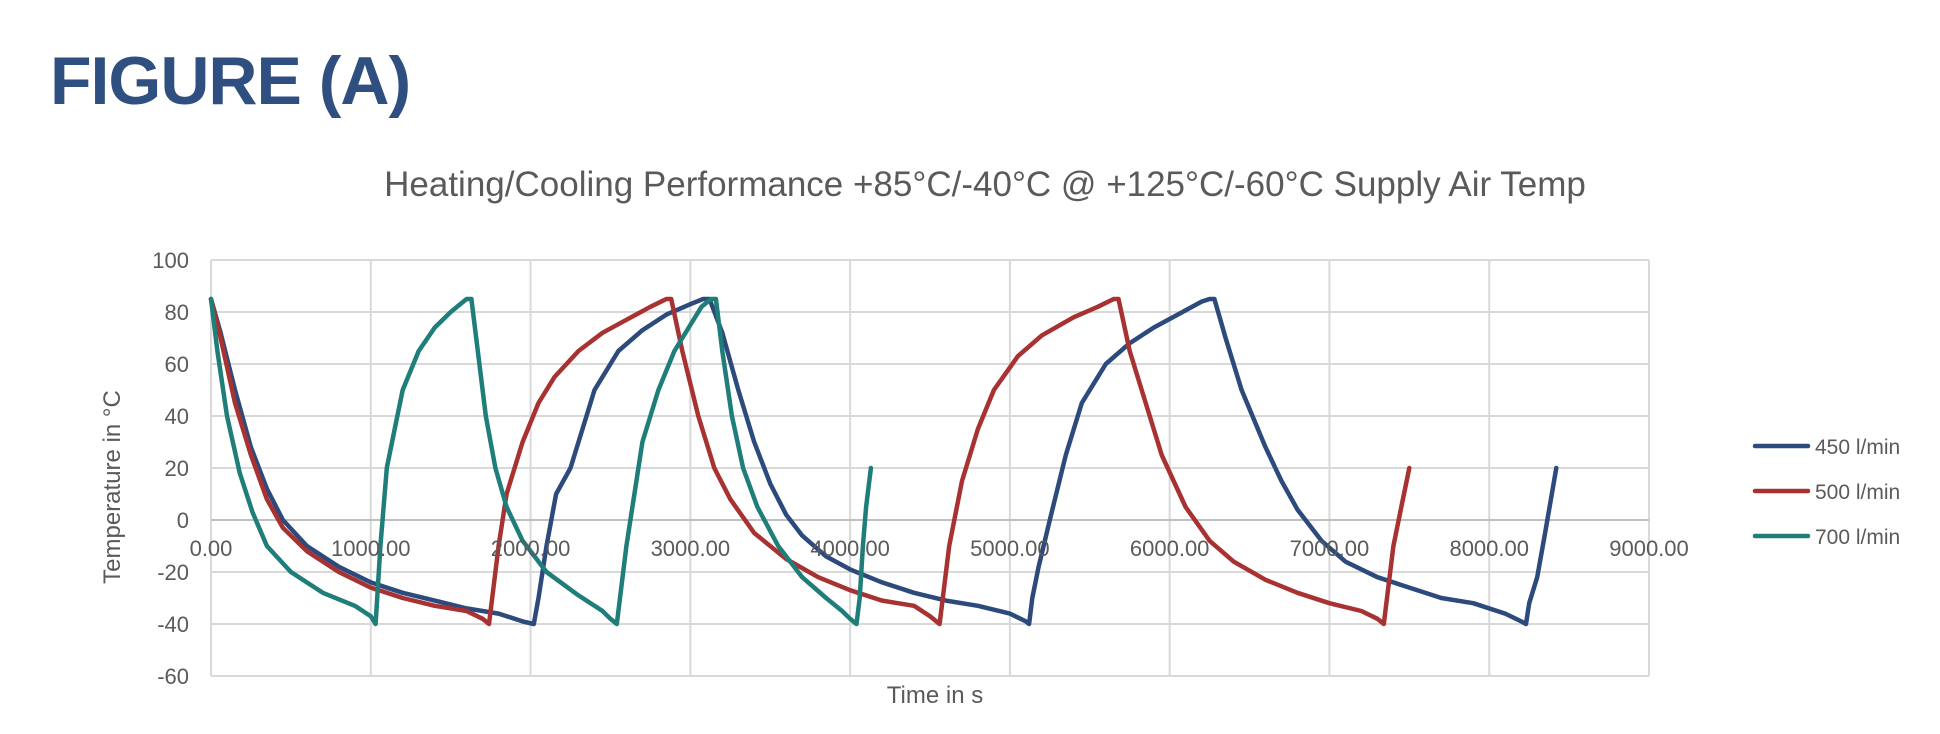 The image size is (1940, 734). Describe the element at coordinates (183, 520) in the screenshot. I see `y-tick-label: 0` at that location.